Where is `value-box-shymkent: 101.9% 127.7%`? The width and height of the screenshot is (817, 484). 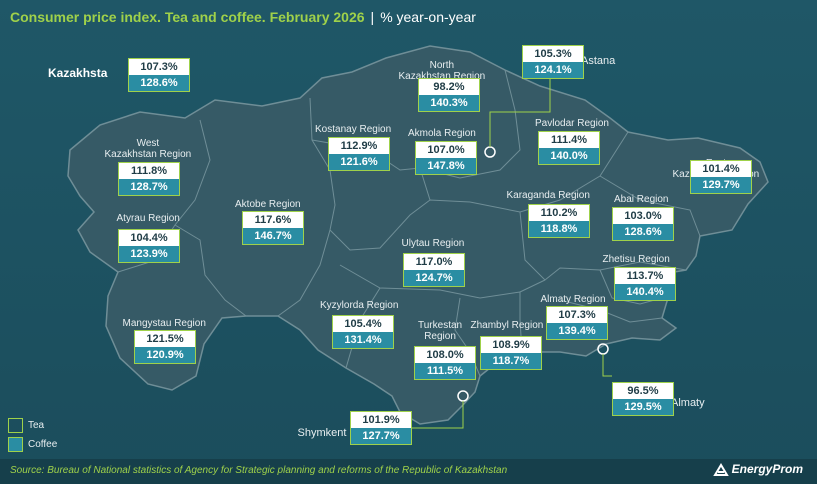
value-box-shymkent: 101.9% 127.7% is located at coordinates (381, 428).